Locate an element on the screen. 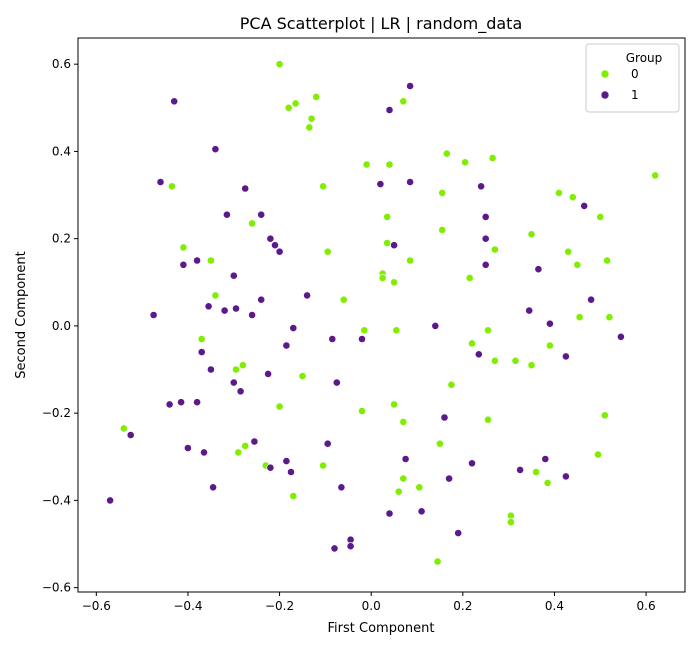 The image size is (700, 654). legend-label-group-1: 1 is located at coordinates (635, 95).